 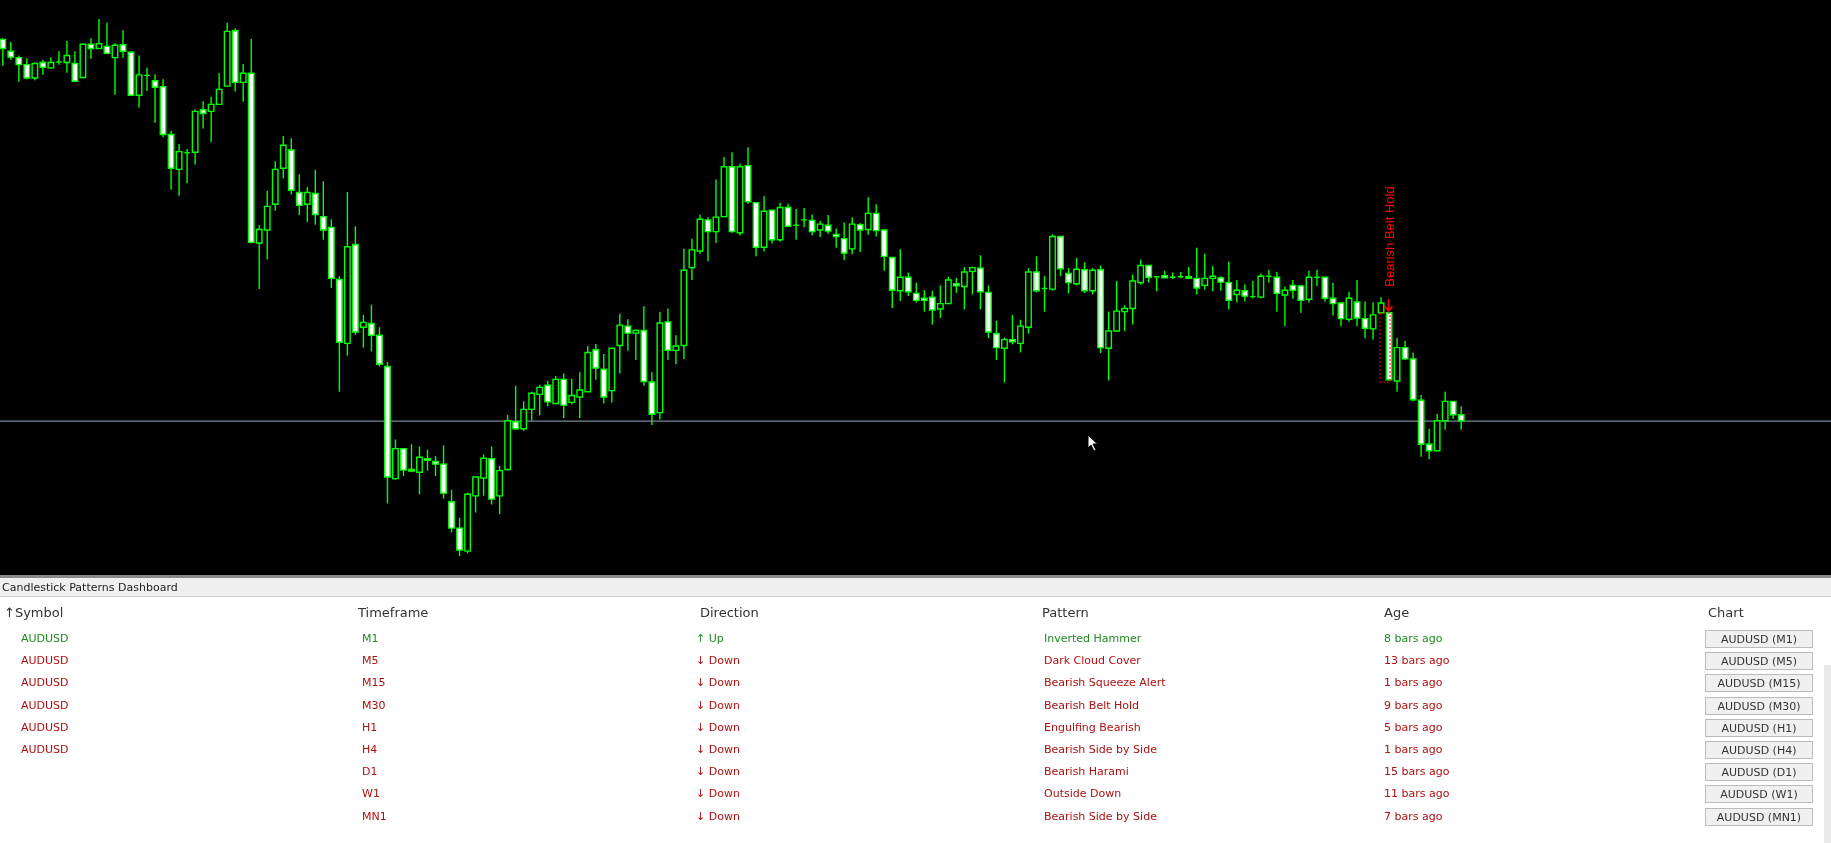 I want to click on text: D1, so click(x=370, y=772).